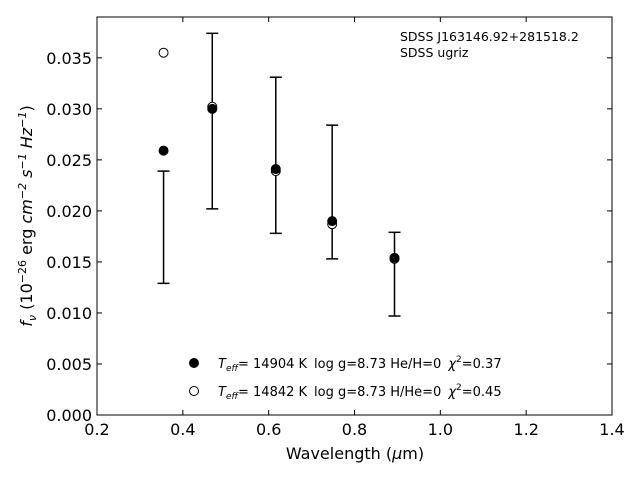  I want to click on y-tick-label: 0.025, so click(69, 160).